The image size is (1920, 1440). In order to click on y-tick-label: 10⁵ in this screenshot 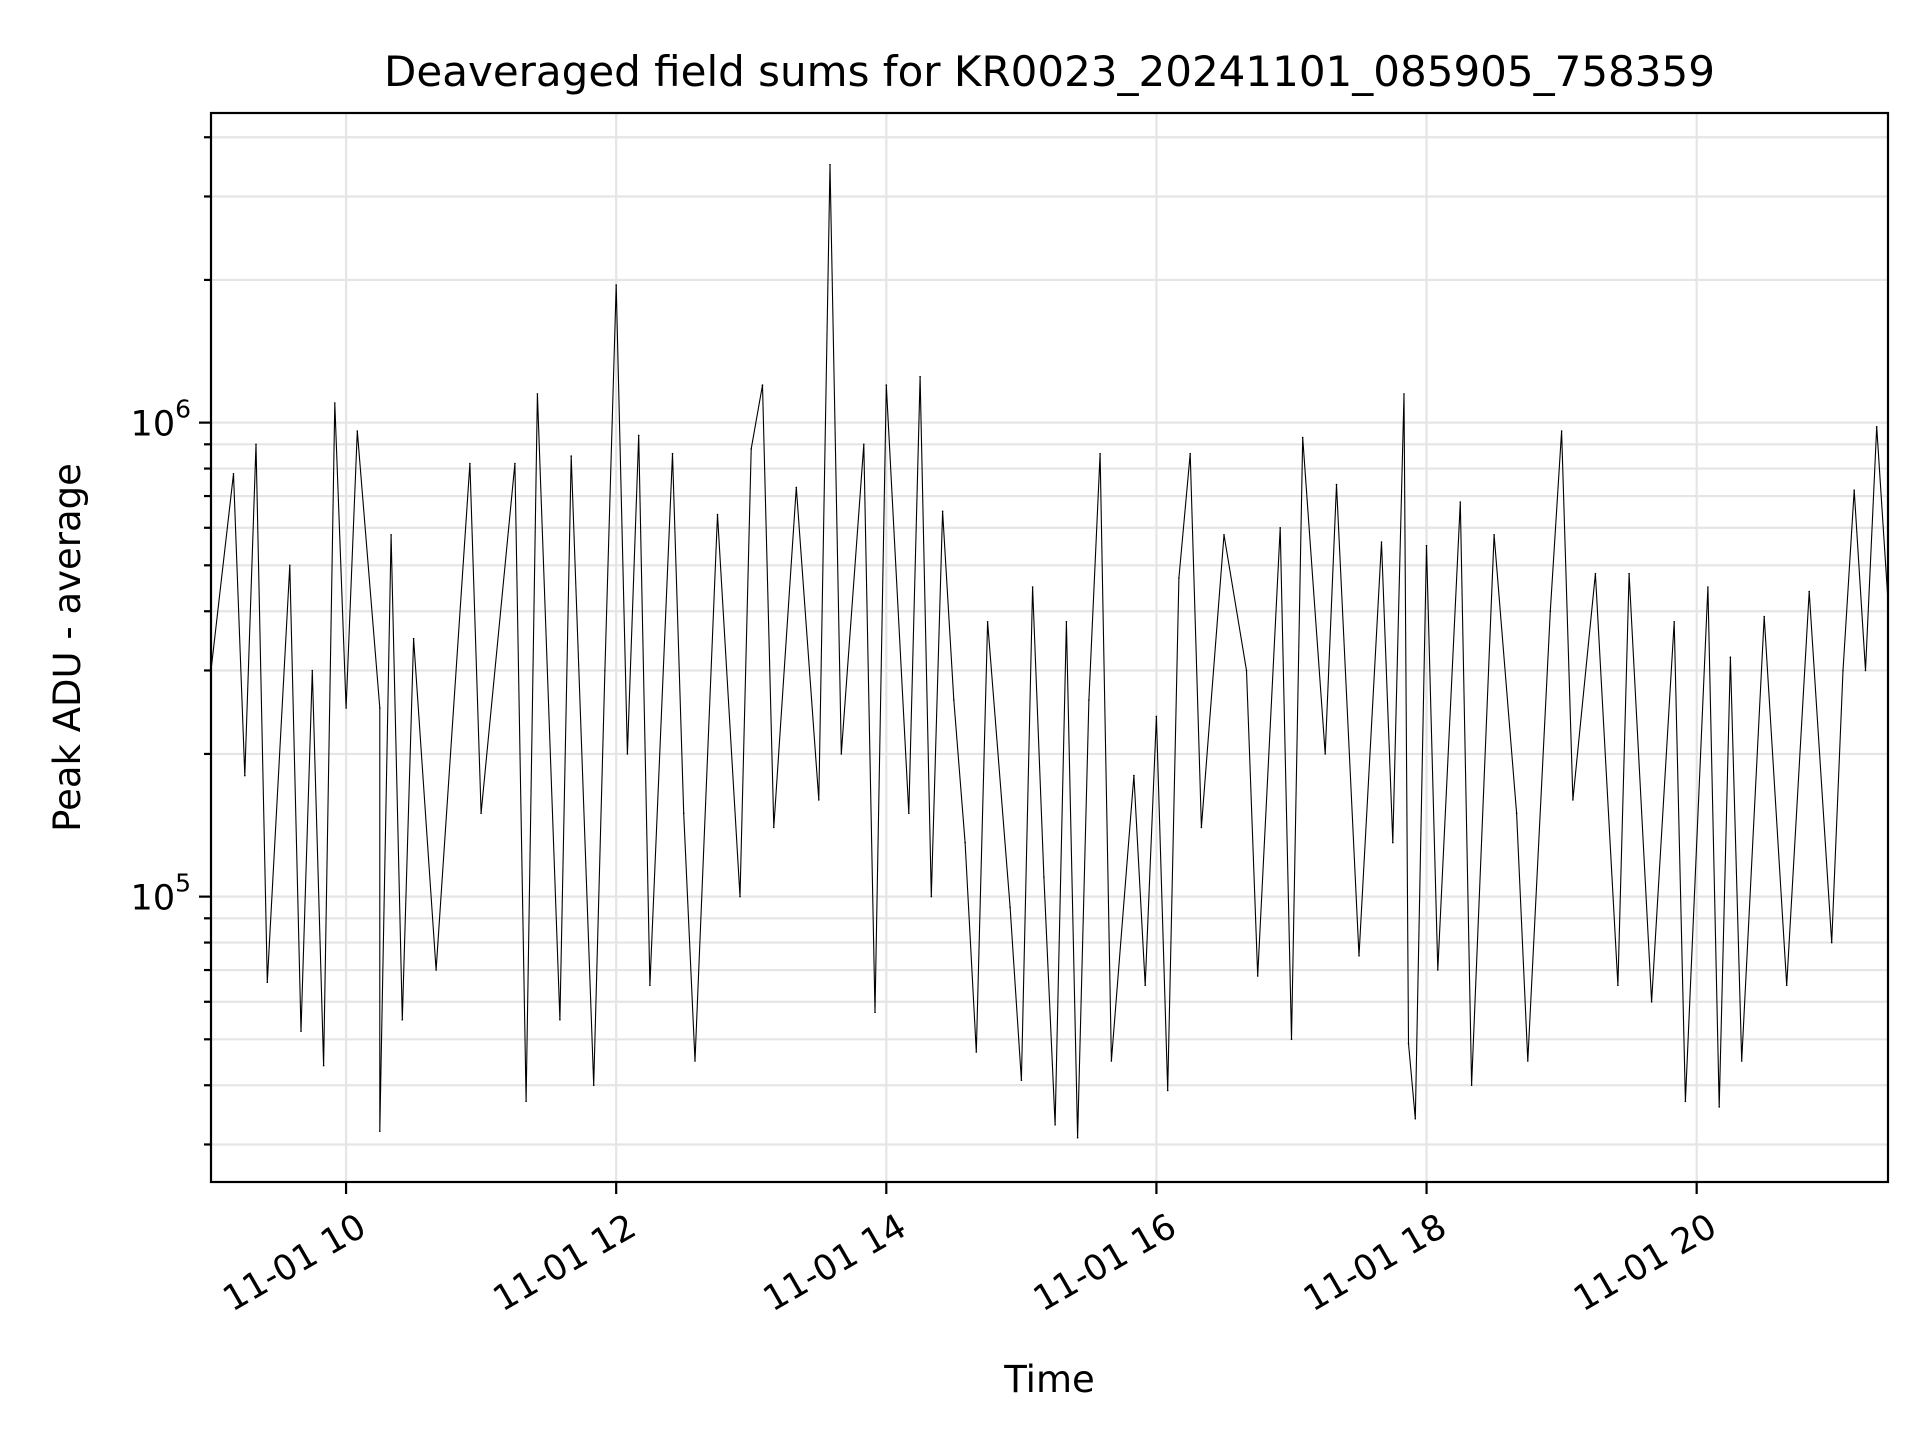, I will do `click(161, 894)`.